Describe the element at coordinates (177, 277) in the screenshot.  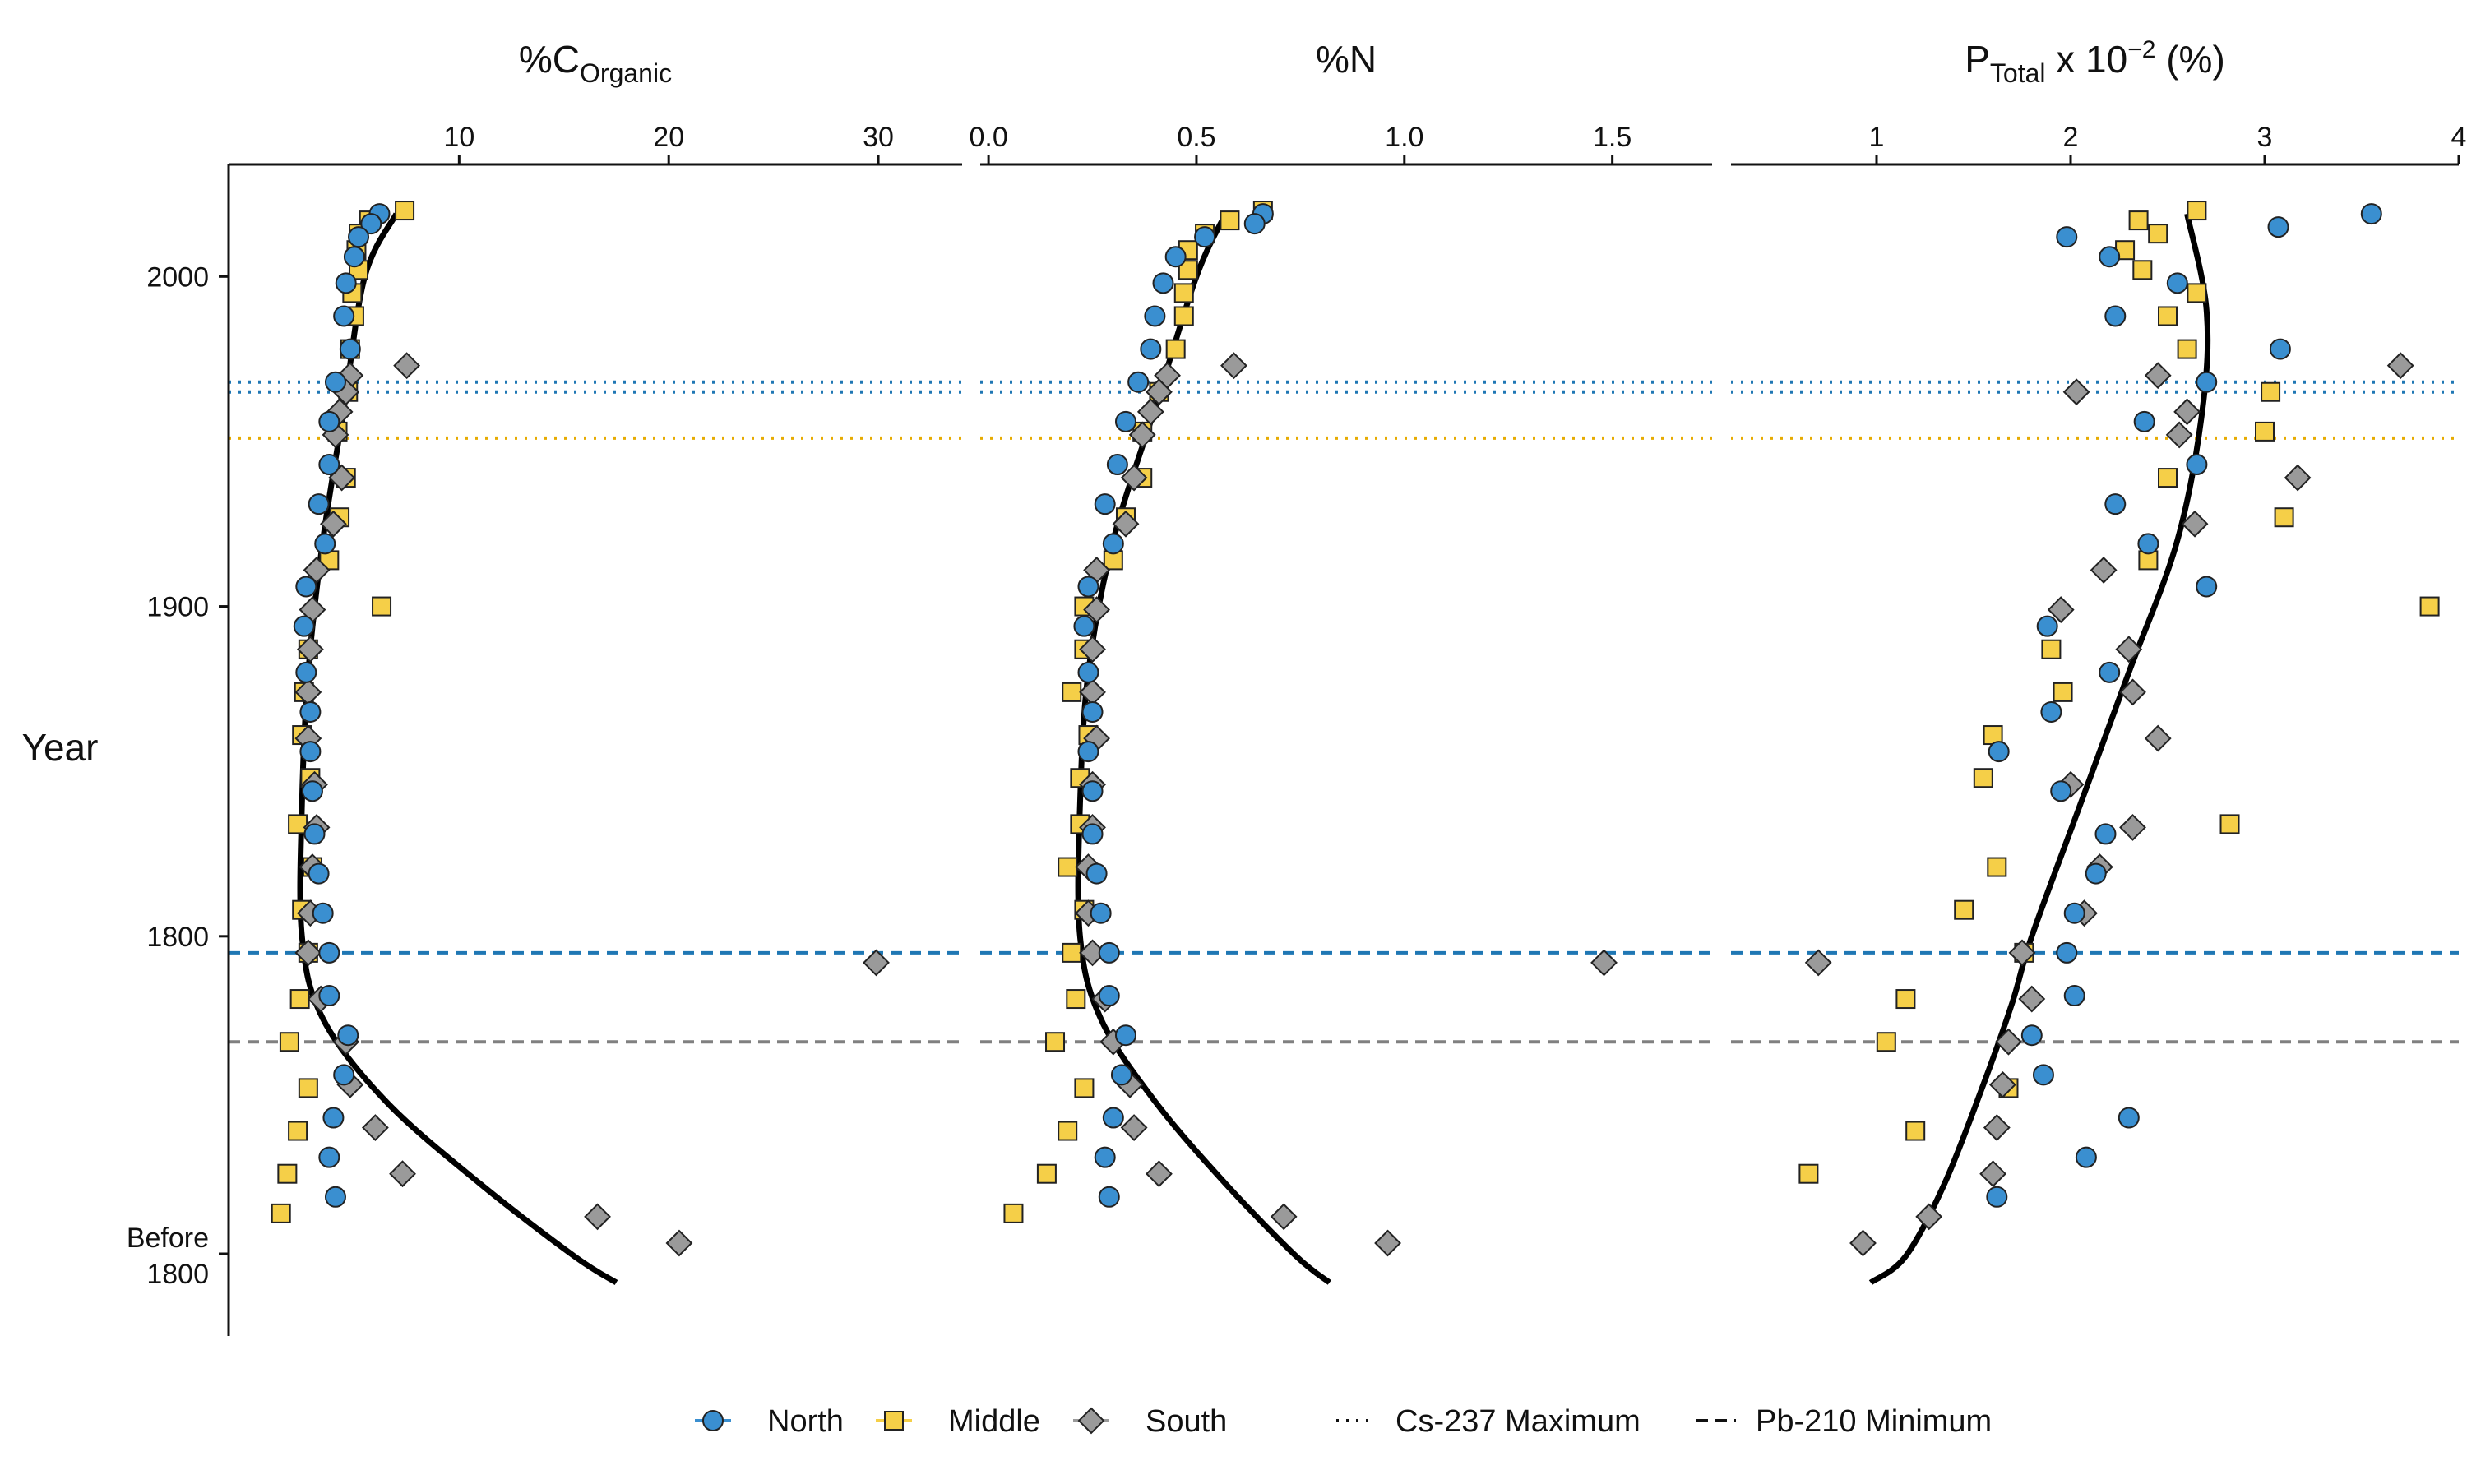
I see `y-tick-label: 2000` at that location.